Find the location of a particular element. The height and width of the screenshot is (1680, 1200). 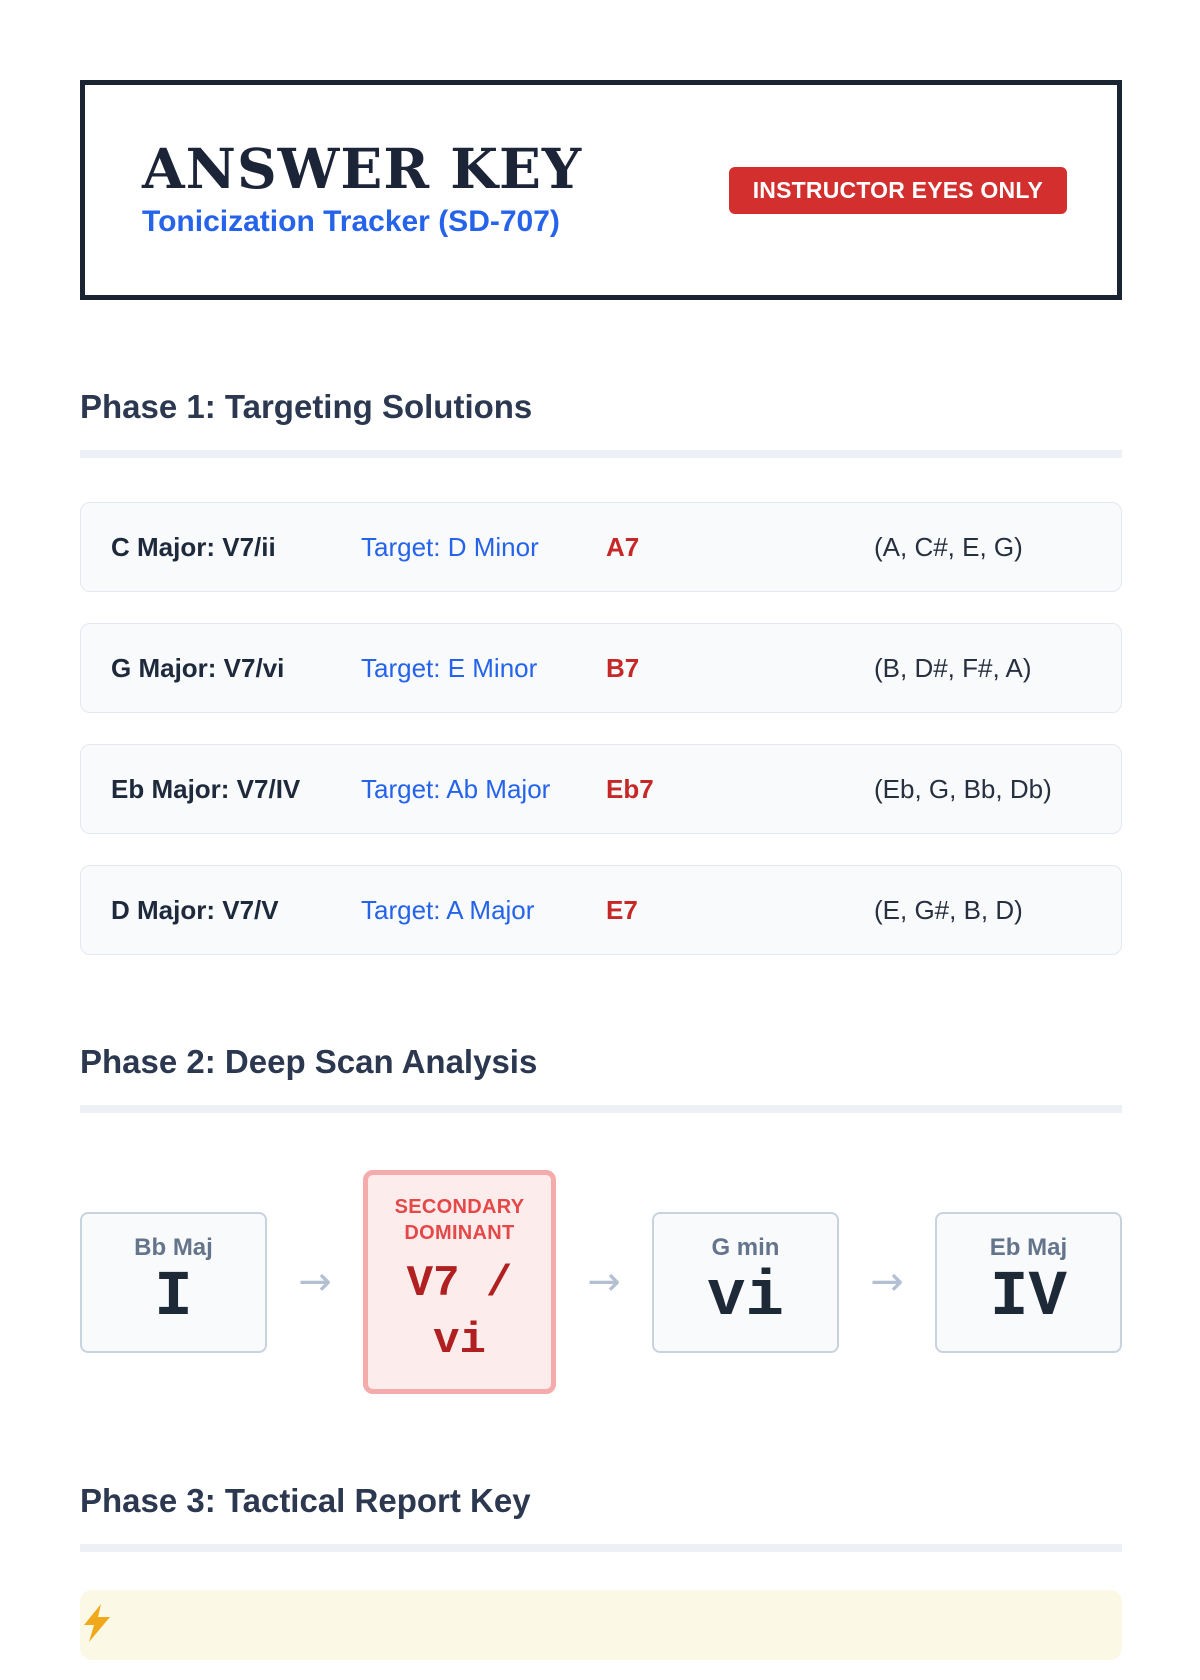

instructor-only-badge: INSTRUCTOR EYES ONLY is located at coordinates (897, 190).